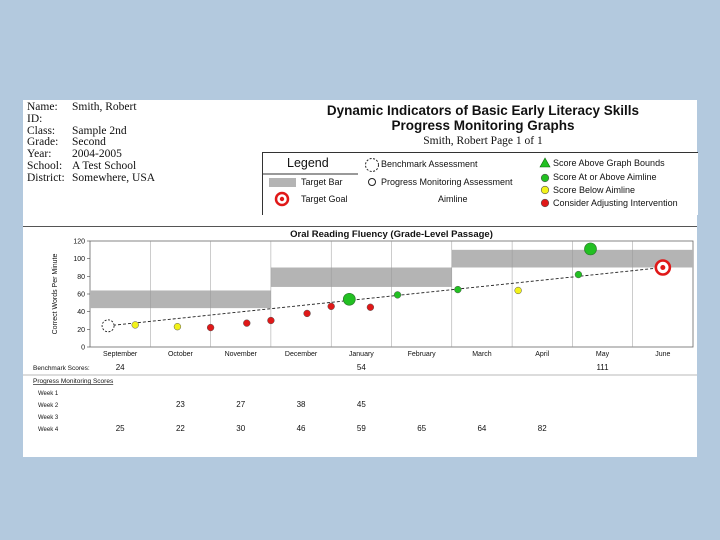 The height and width of the screenshot is (540, 720). I want to click on y-tick-label: 40, so click(81, 312).